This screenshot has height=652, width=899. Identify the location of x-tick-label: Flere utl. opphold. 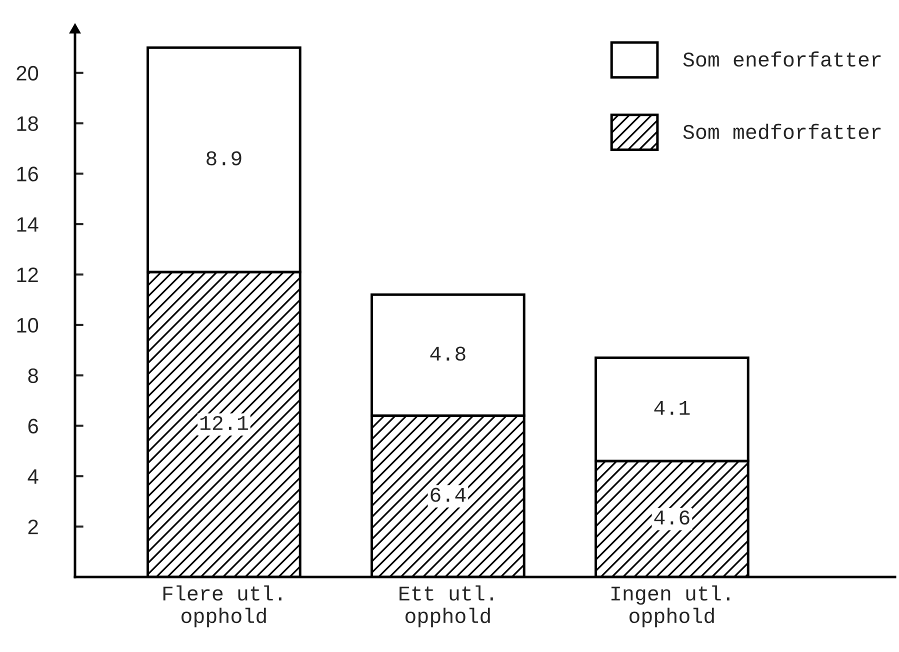
(222, 606).